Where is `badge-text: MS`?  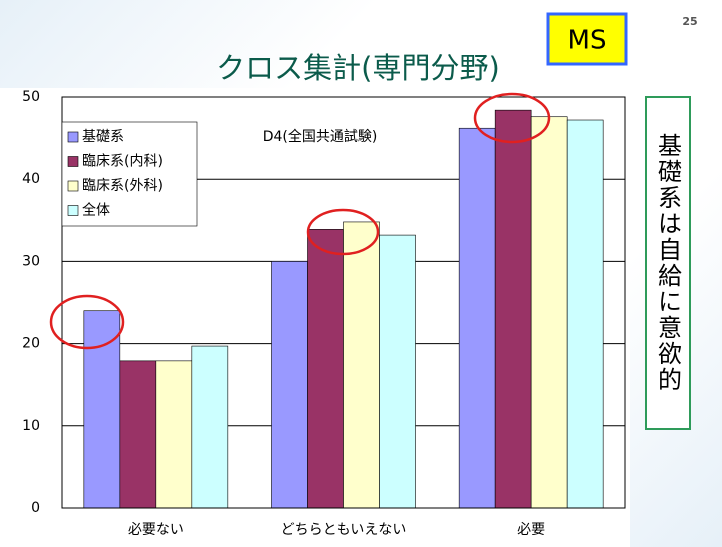 badge-text: MS is located at coordinates (587, 41).